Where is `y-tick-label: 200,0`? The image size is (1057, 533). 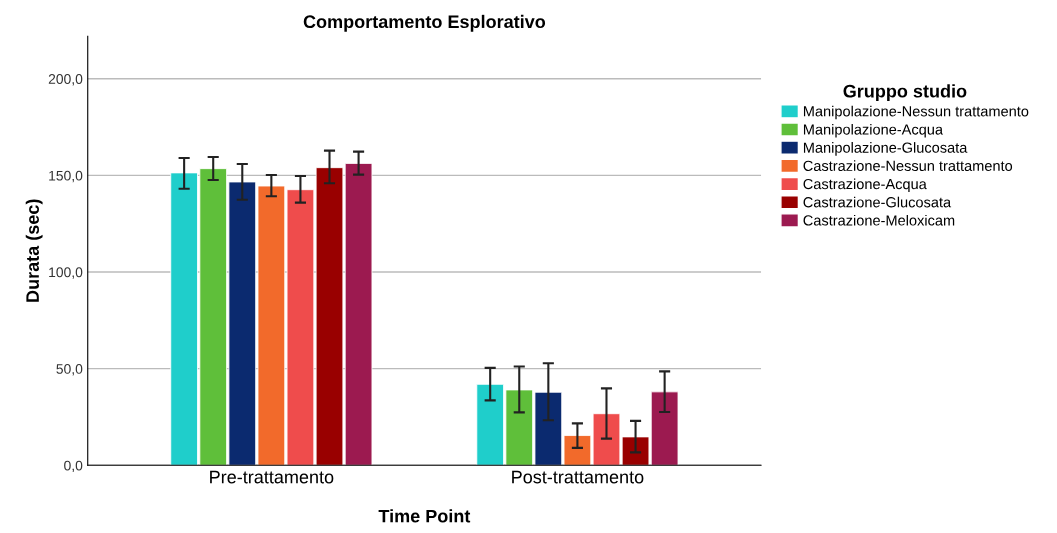 y-tick-label: 200,0 is located at coordinates (65, 80).